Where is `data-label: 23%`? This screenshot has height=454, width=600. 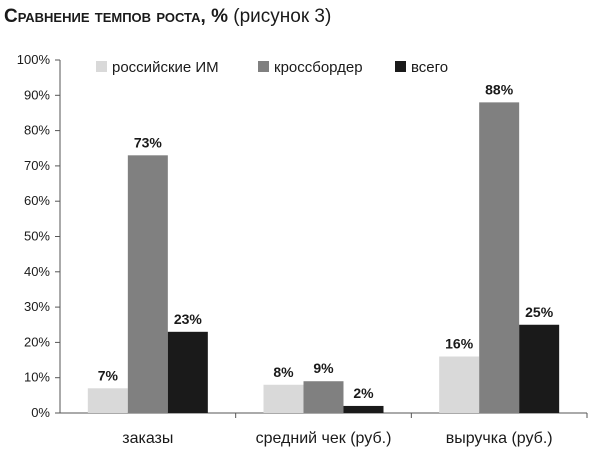
data-label: 23% is located at coordinates (188, 319).